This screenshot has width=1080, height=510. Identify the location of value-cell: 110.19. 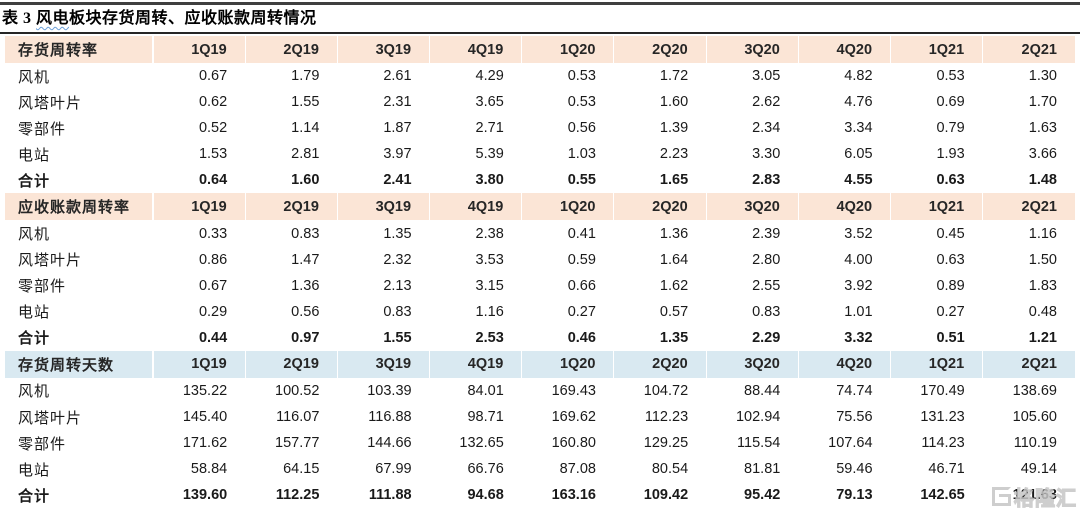
(1035, 443).